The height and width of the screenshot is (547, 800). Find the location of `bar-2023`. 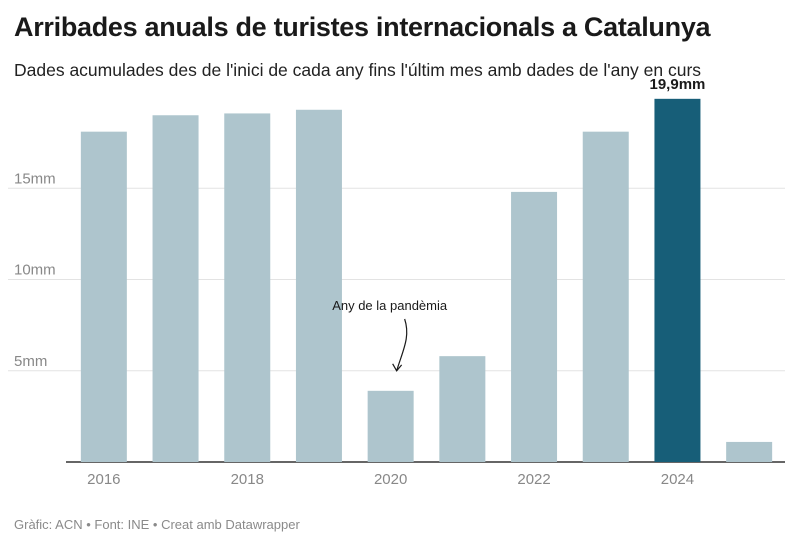

bar-2023 is located at coordinates (605, 297).